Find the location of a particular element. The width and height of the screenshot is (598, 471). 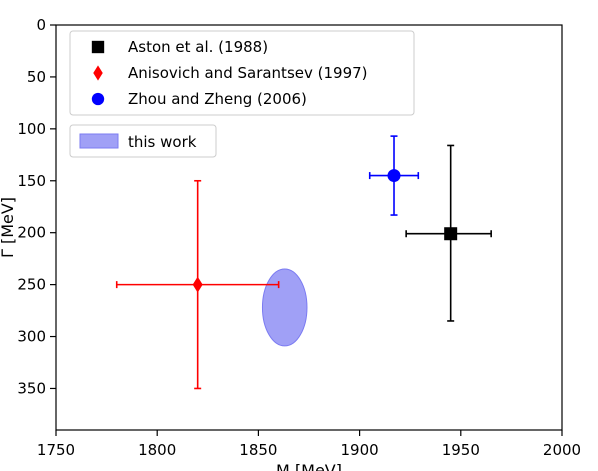

legend-box is located at coordinates (242, 73).